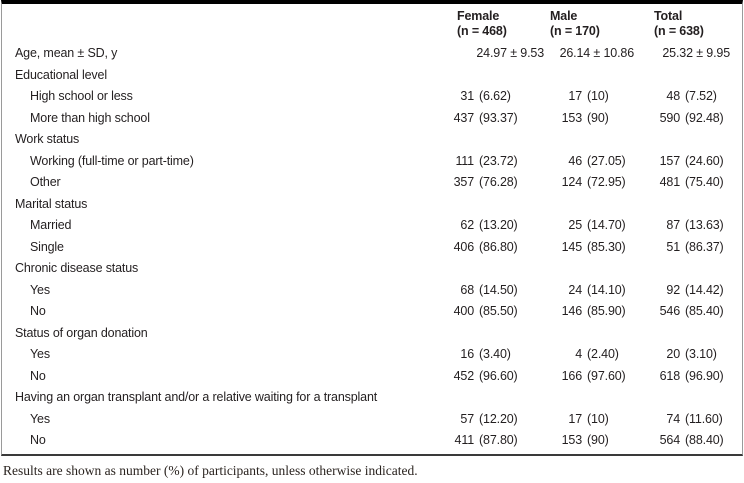 The image size is (744, 483). I want to click on value-percent: (85.90), so click(606, 311).